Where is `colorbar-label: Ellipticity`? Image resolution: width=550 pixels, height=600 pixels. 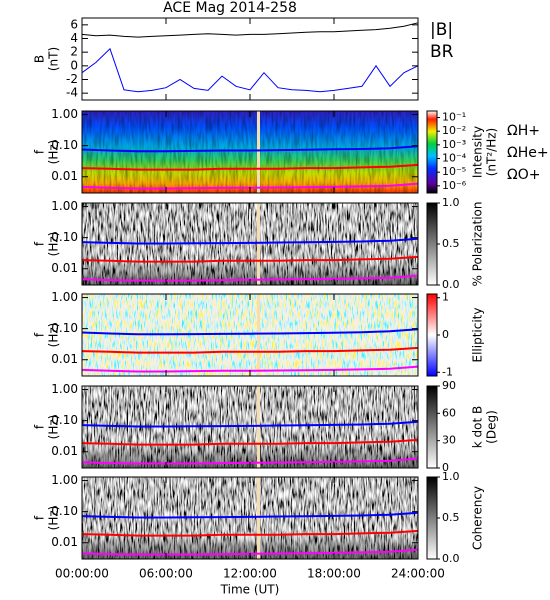 colorbar-label: Ellipticity is located at coordinates (478, 335).